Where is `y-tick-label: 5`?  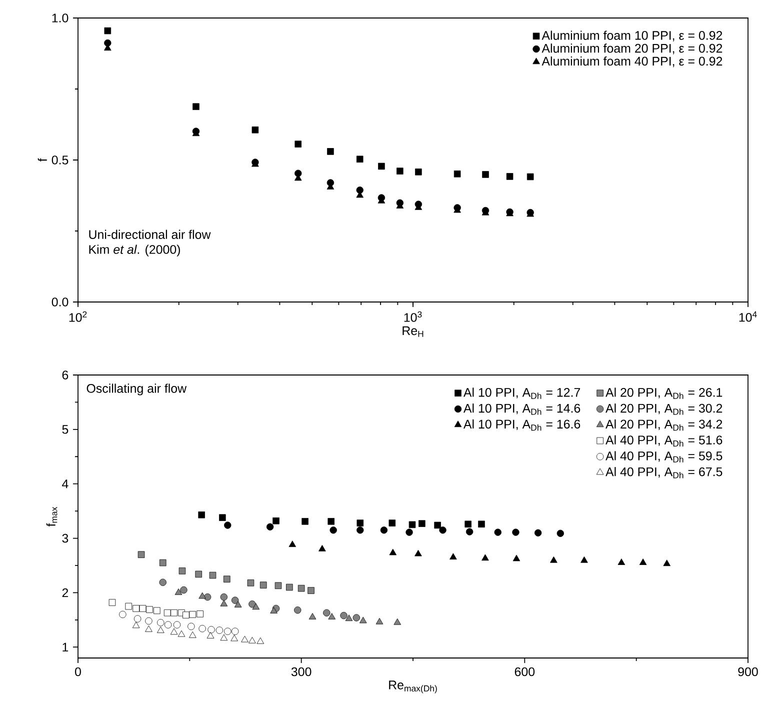
y-tick-label: 5 is located at coordinates (65, 429).